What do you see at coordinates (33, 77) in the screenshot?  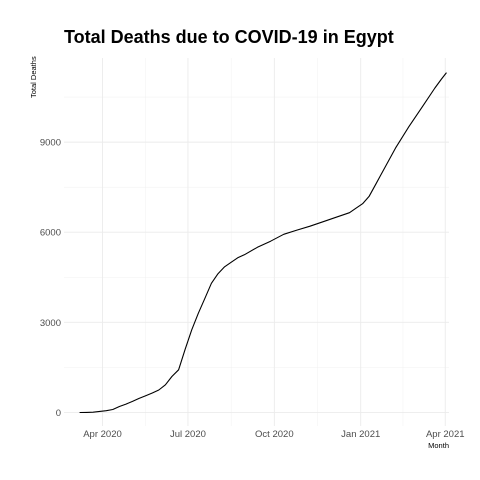 I see `y-axis-label: Total Deaths` at bounding box center [33, 77].